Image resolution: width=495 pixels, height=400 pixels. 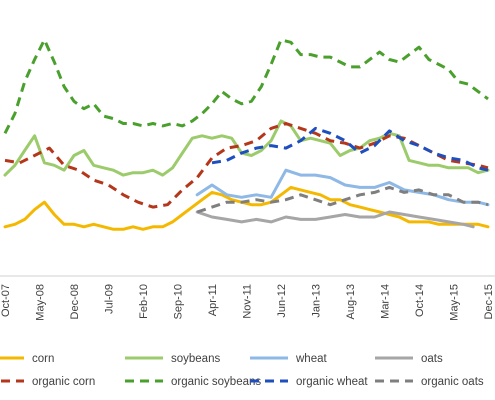 I want to click on legend-label: corn, so click(x=43, y=359).